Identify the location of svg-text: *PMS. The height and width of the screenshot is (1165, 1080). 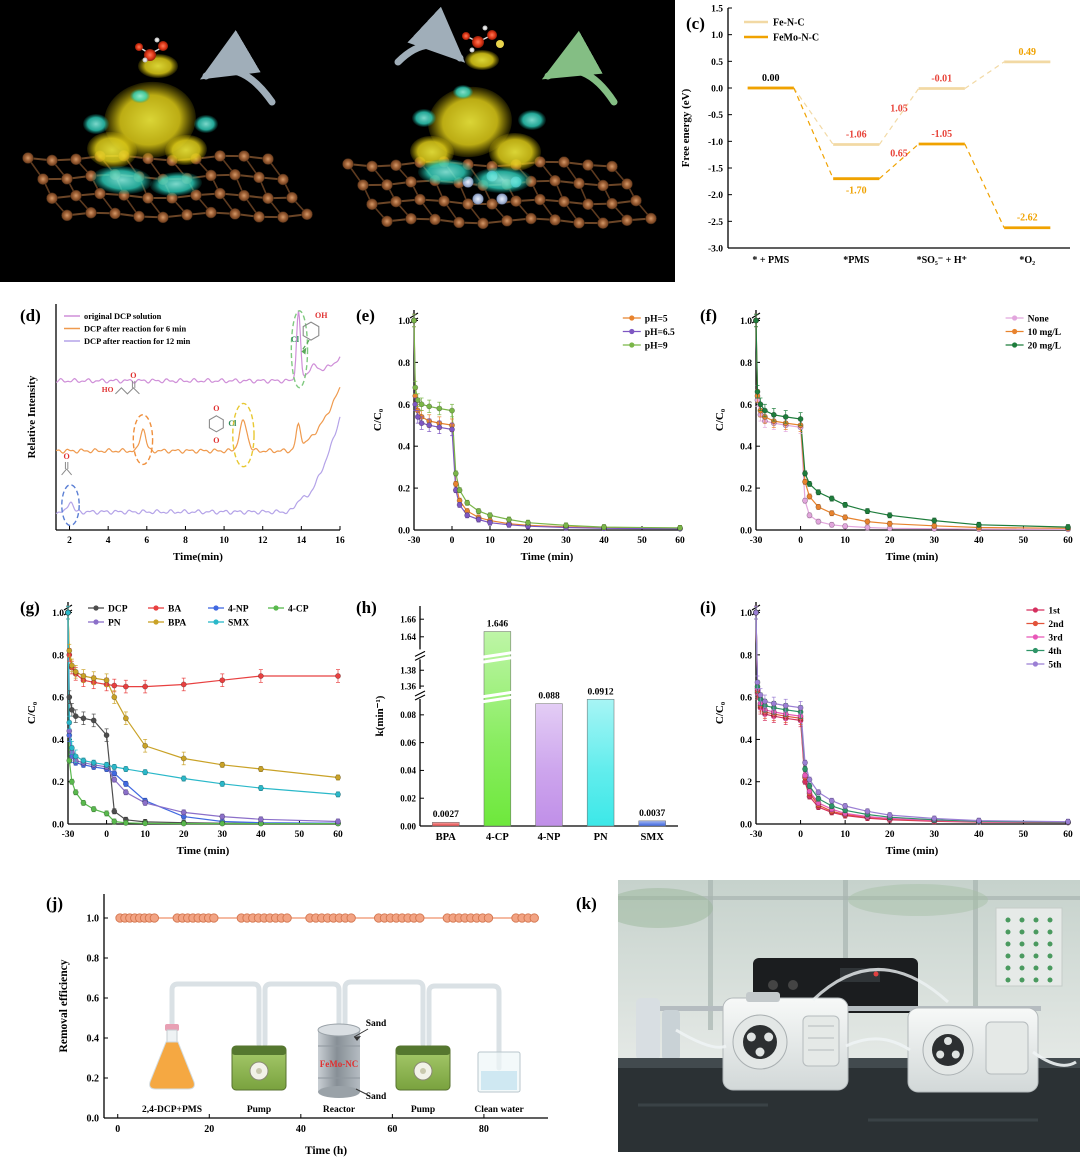
(856, 260).